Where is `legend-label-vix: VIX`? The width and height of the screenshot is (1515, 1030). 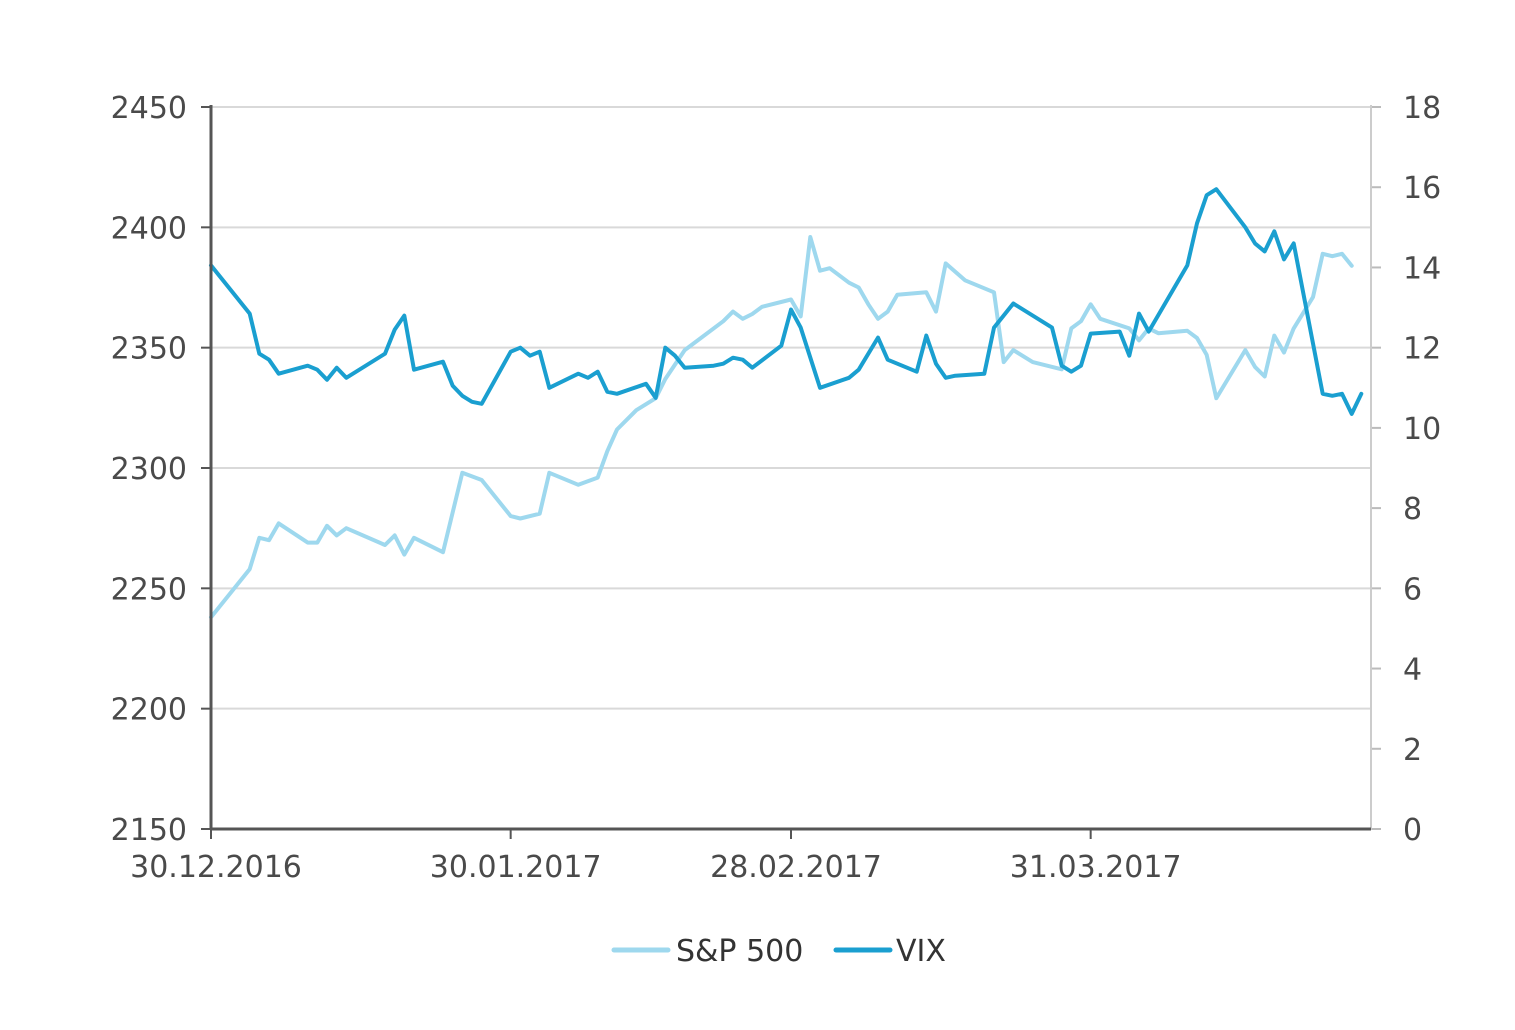
legend-label-vix: VIX is located at coordinates (921, 951).